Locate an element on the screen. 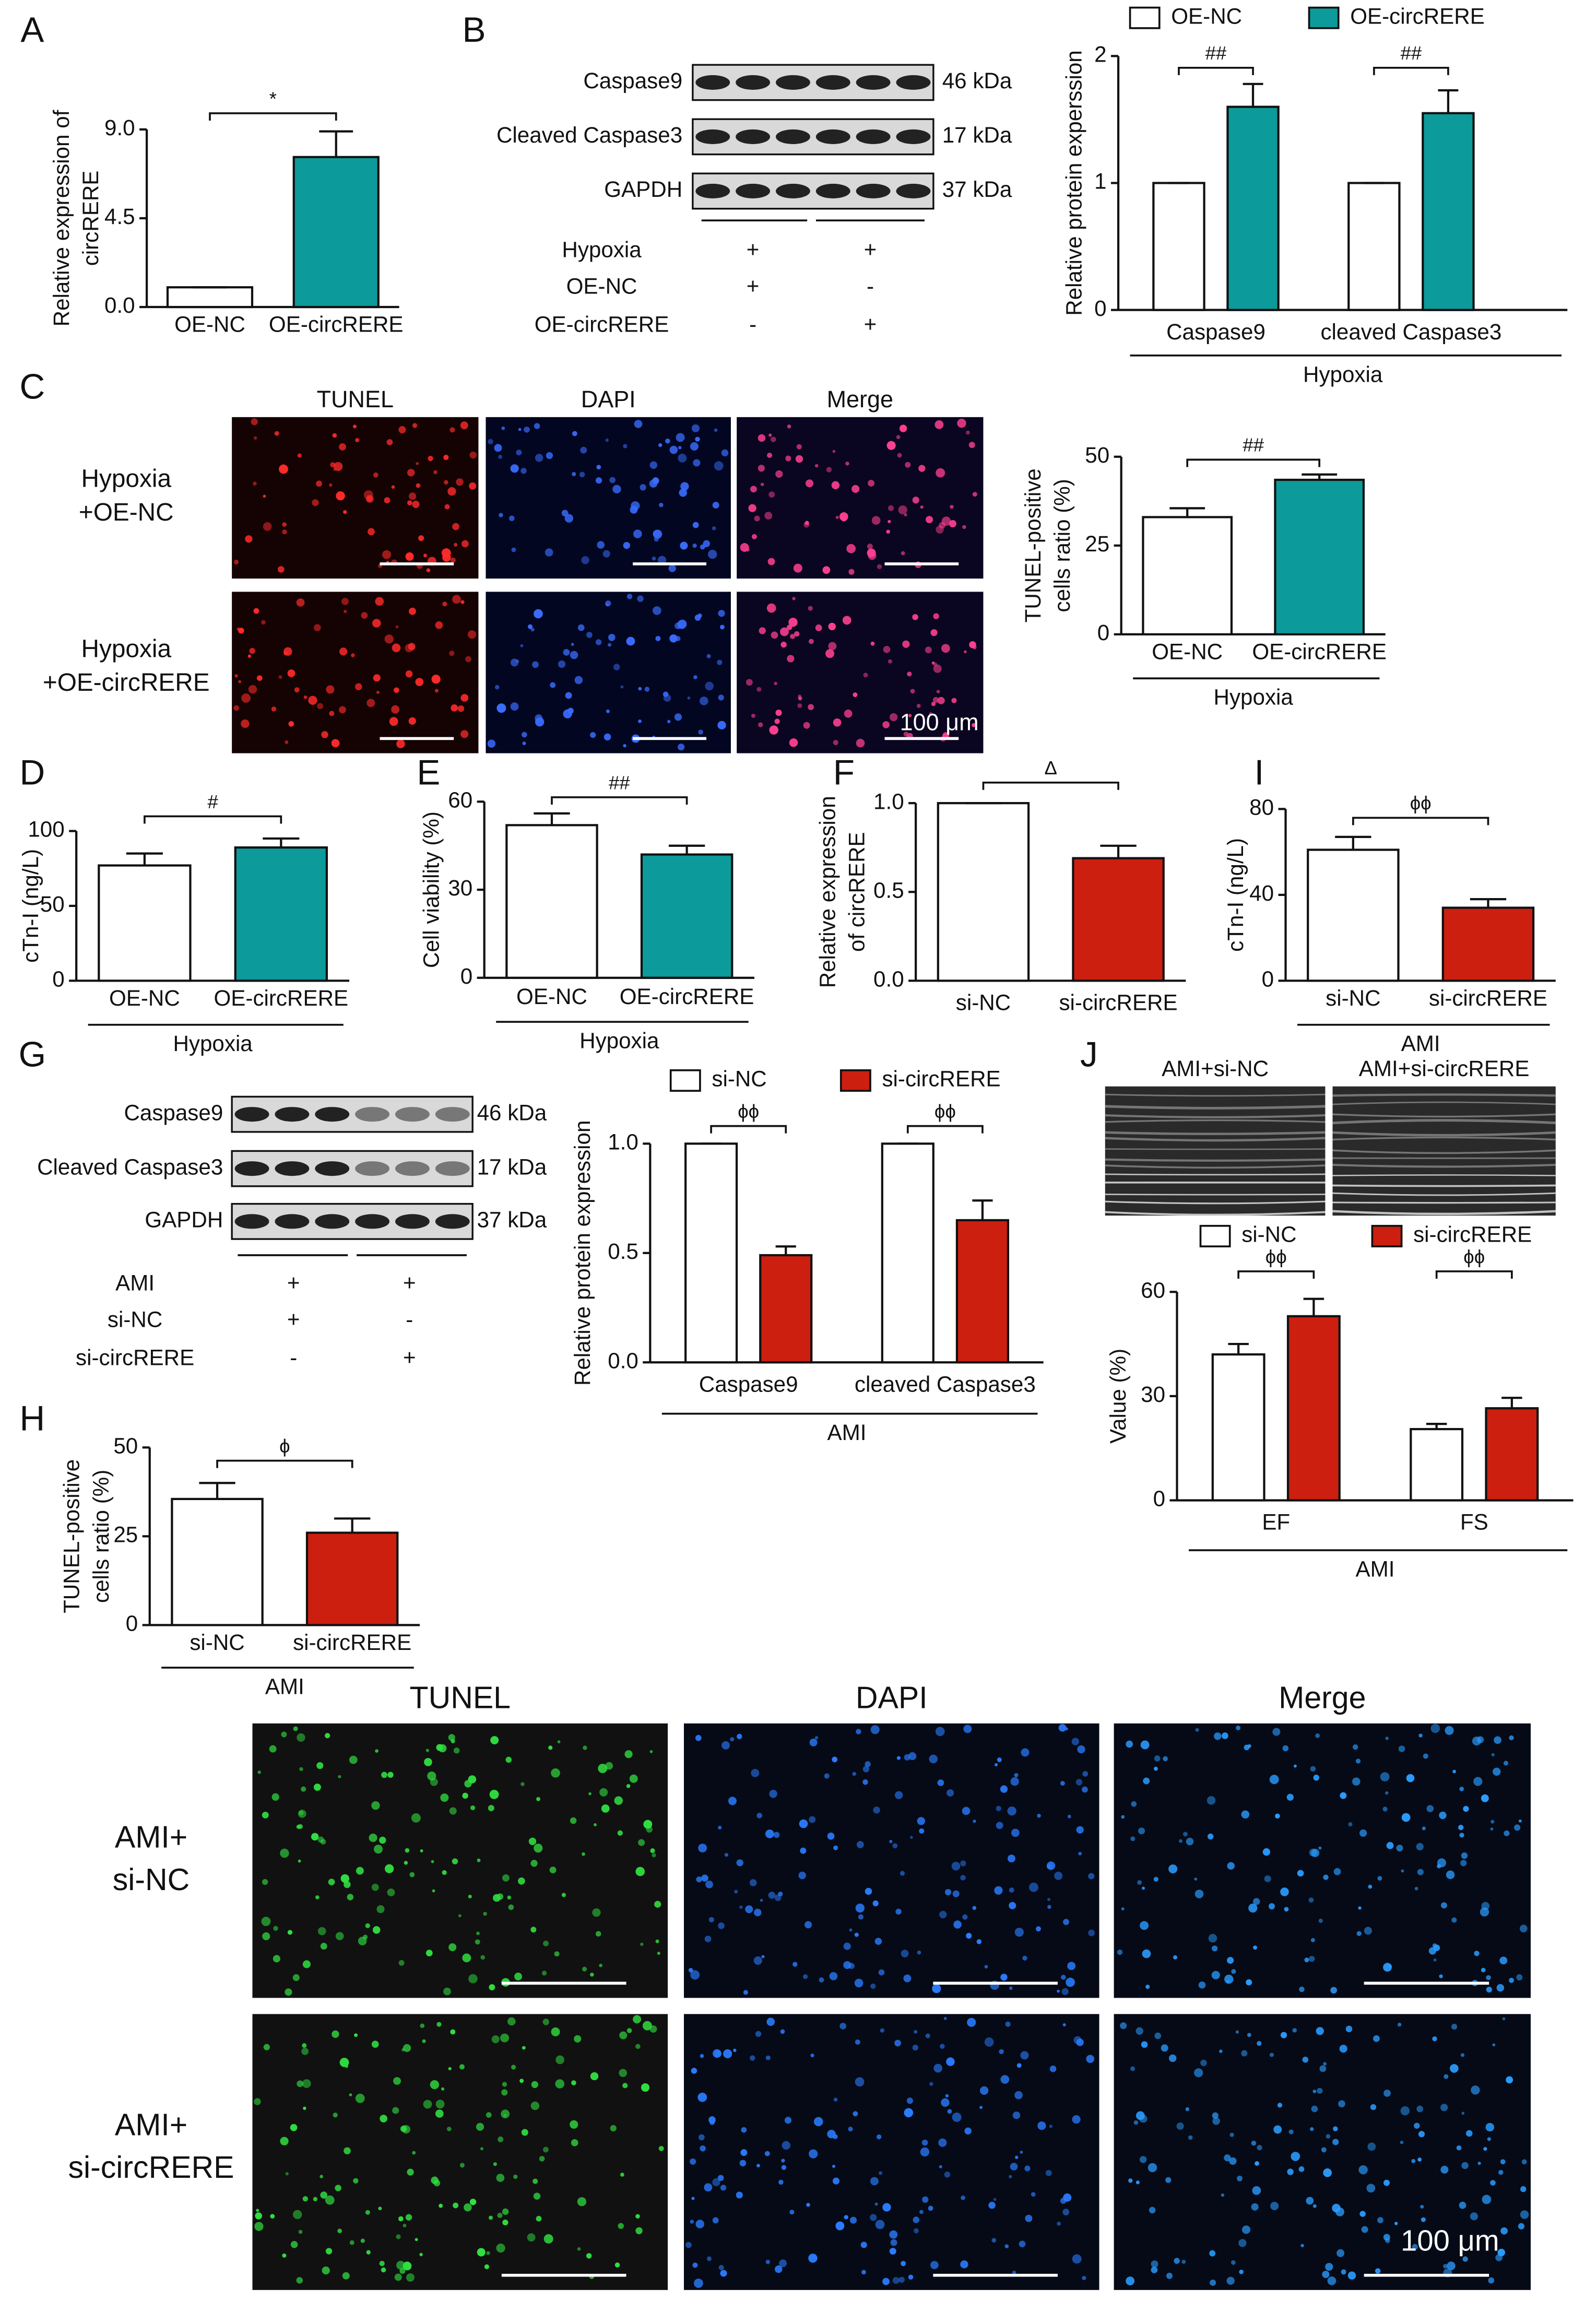 The height and width of the screenshot is (2324, 1585). error-bar is located at coordinates (1187, 512).